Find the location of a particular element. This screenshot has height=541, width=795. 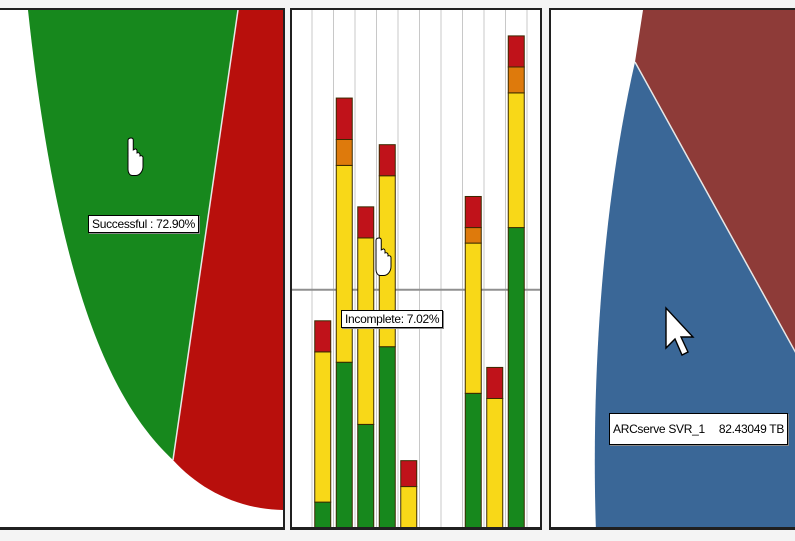

pie-slice-other is located at coordinates (715, 182).